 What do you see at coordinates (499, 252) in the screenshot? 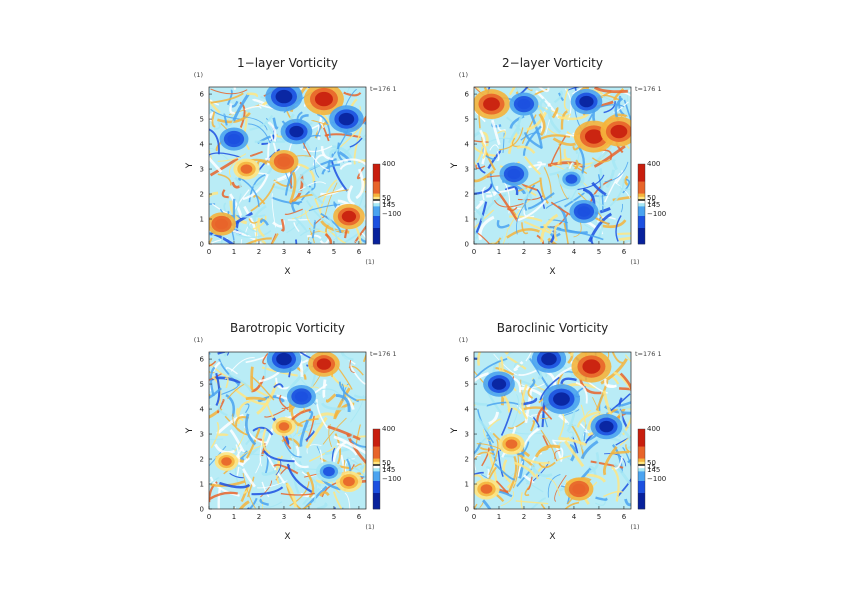
I see `x-tick-label: 1` at bounding box center [499, 252].